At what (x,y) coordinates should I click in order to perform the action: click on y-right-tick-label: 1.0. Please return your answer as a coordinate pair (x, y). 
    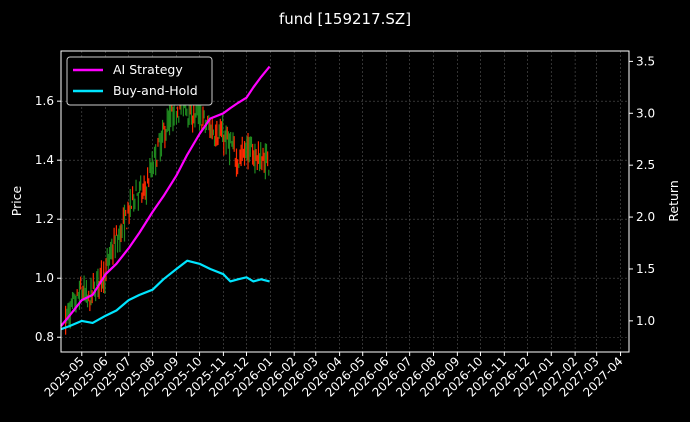
    Looking at the image, I should click on (645, 321).